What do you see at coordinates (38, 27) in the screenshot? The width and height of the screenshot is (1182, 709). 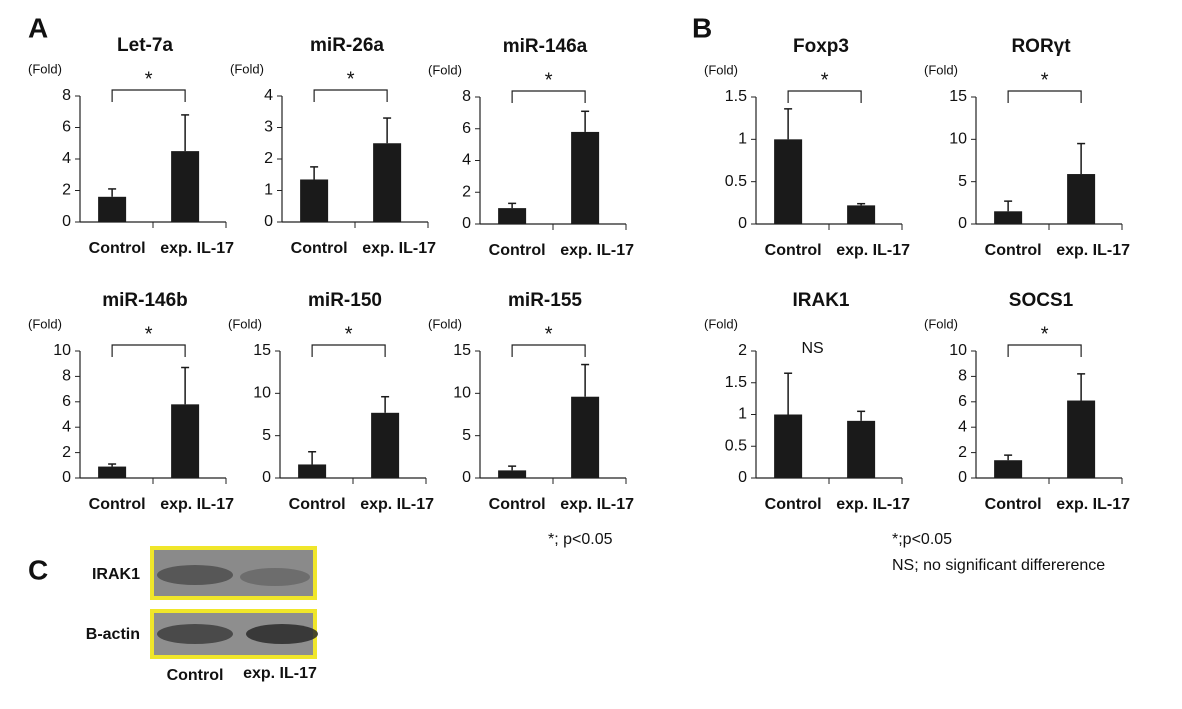 I see `panel-label: A` at bounding box center [38, 27].